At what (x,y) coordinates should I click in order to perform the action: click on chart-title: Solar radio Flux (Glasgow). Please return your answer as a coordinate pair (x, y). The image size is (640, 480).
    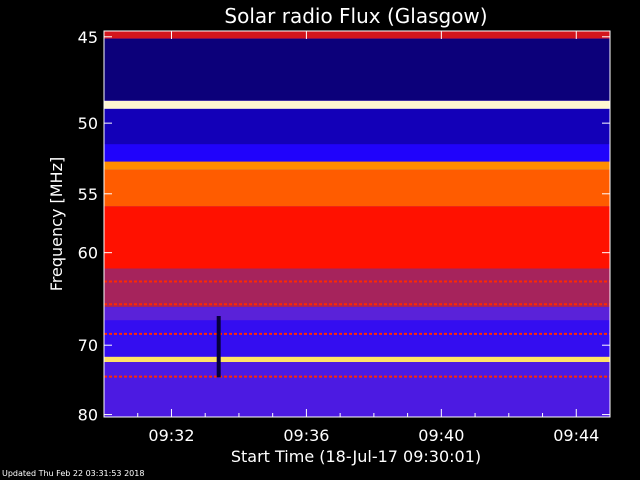
    Looking at the image, I should click on (355, 16).